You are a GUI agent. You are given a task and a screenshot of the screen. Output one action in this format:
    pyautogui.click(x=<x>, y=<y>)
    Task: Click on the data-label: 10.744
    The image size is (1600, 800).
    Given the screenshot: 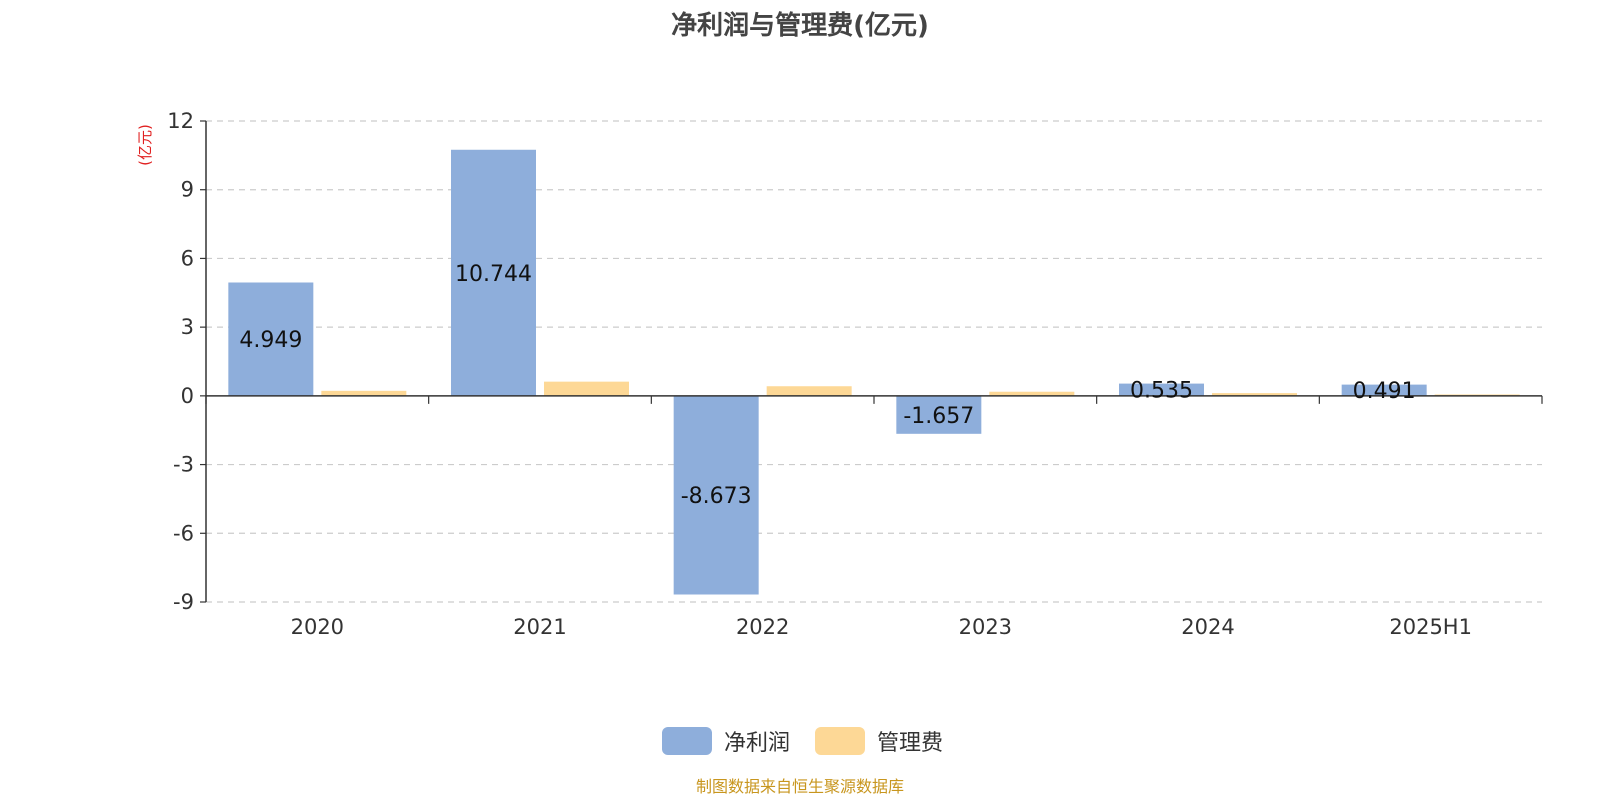 What is the action you would take?
    pyautogui.click(x=493, y=274)
    